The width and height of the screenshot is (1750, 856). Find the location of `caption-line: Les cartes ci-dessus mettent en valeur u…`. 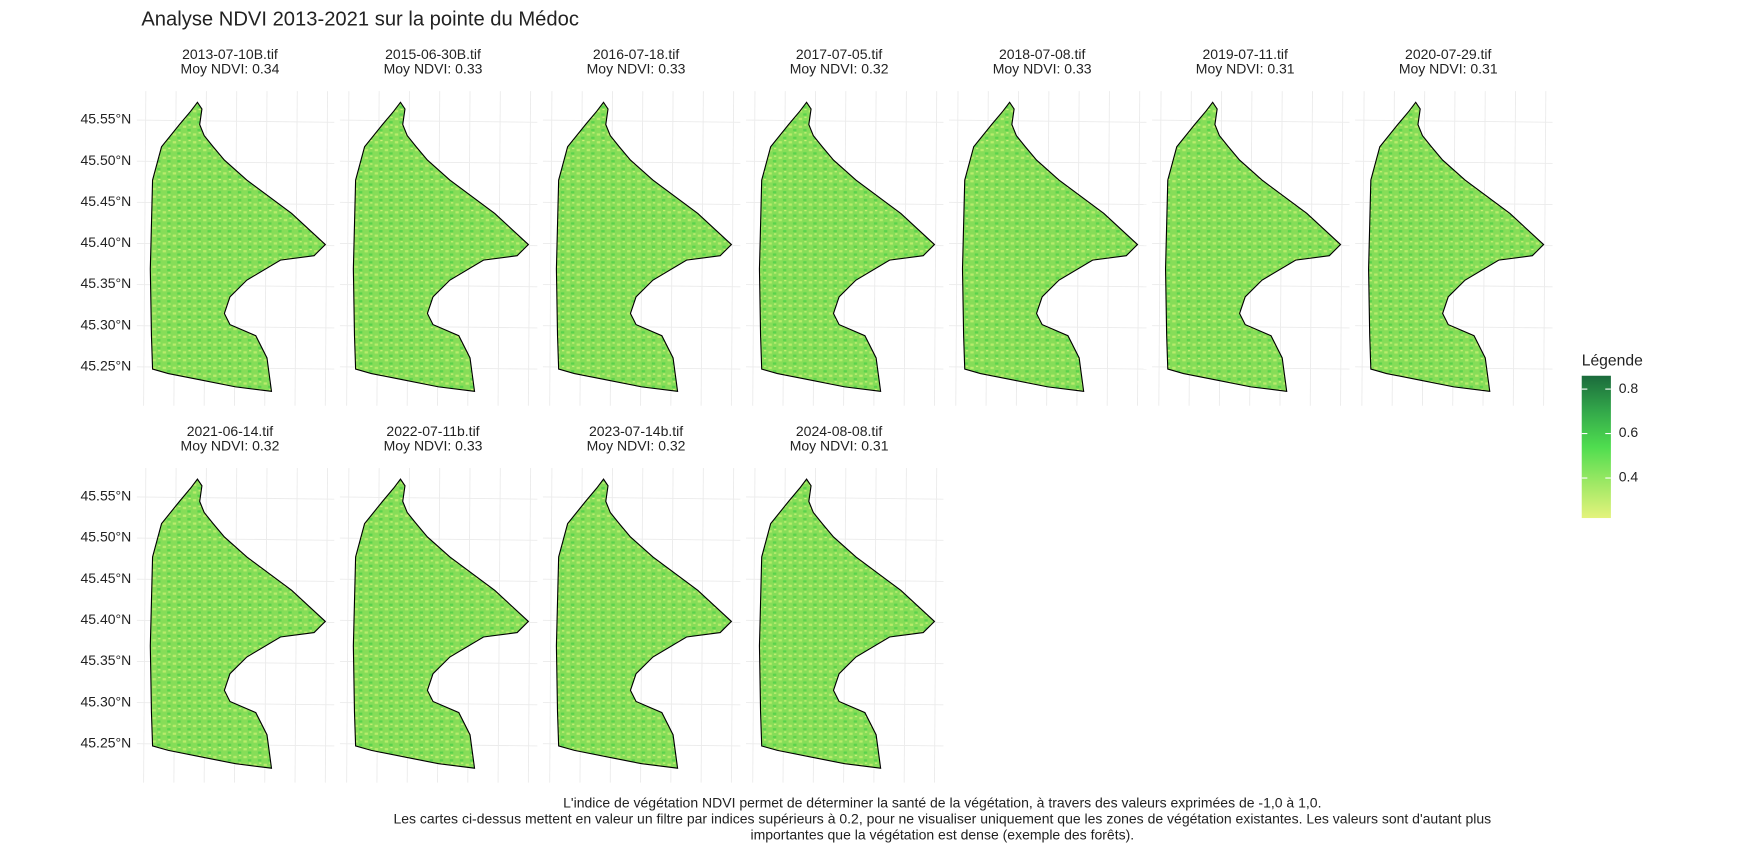

caption-line: Les cartes ci-dessus mettent en valeur u… is located at coordinates (942, 819).